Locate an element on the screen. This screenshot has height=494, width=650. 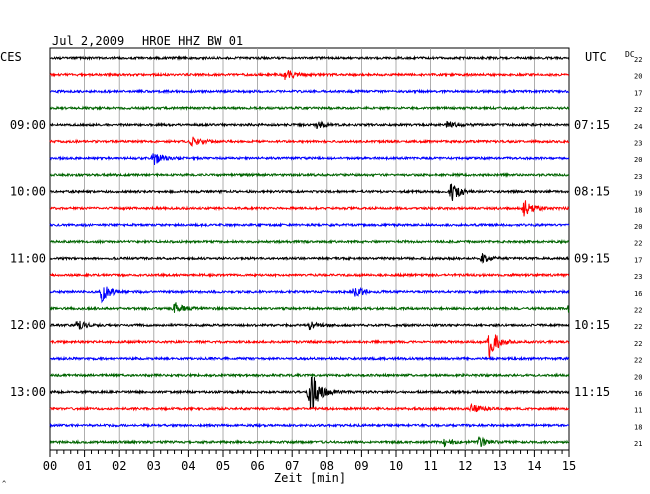
x-axis-title: Zeit [min] is located at coordinates (310, 478).